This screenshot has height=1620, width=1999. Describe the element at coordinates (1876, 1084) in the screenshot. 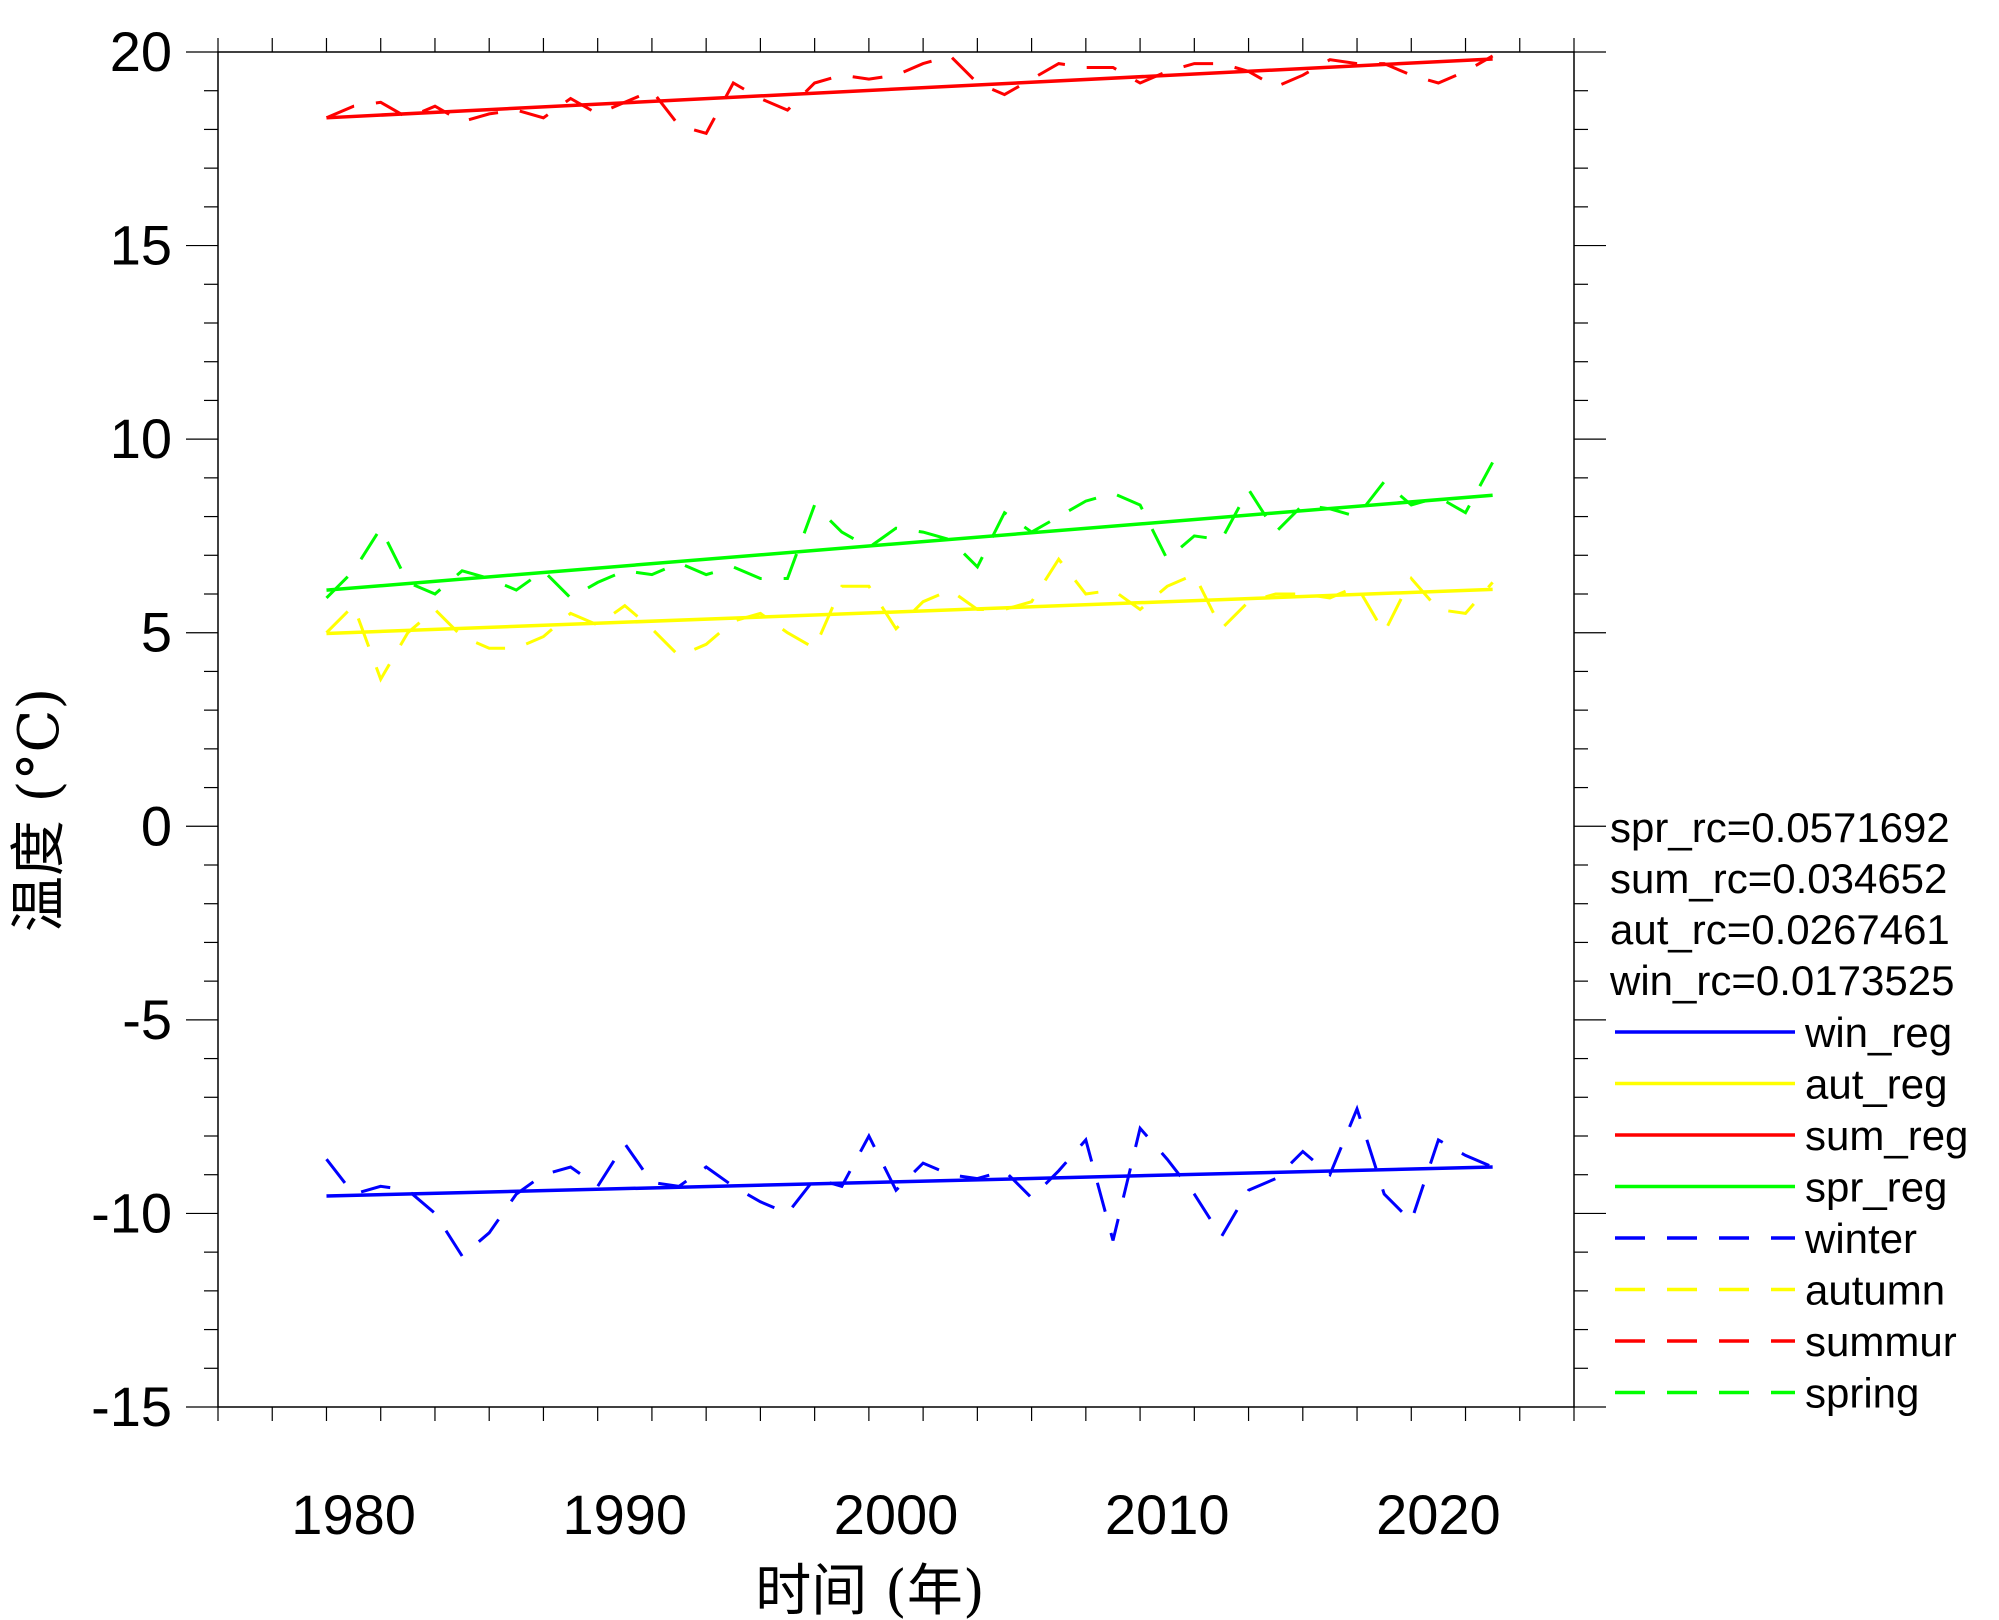

I see `legend-label-aut_reg: aut_reg` at that location.